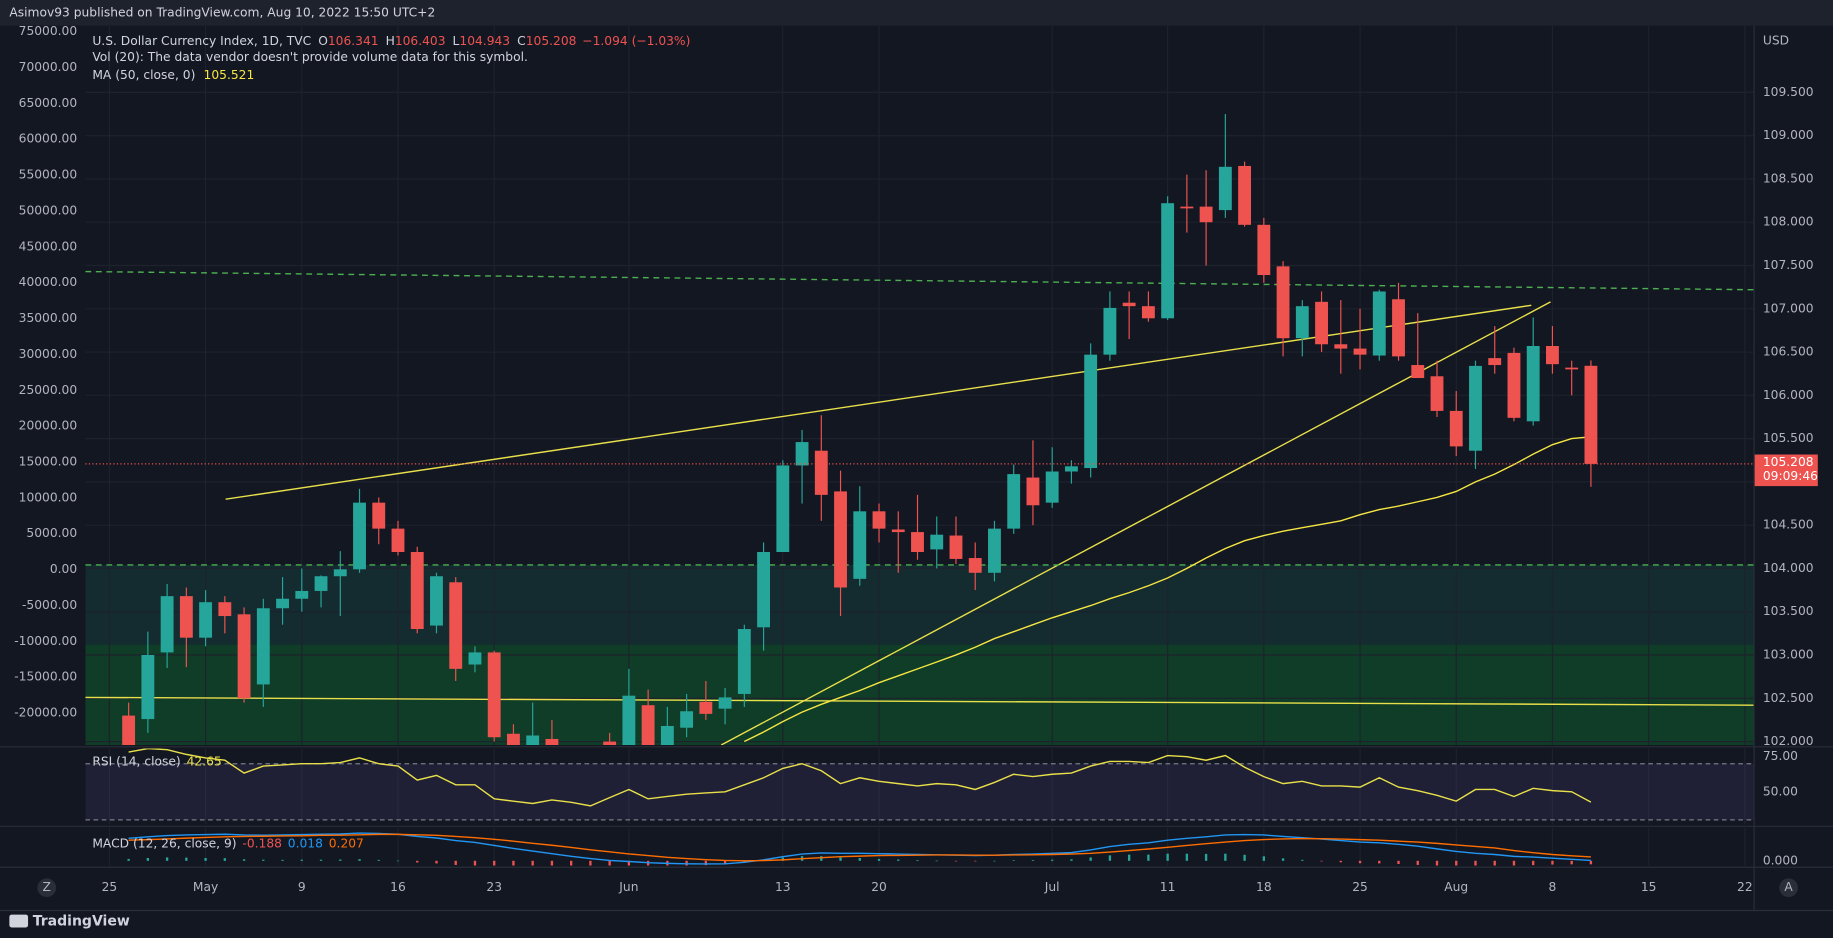  Describe the element at coordinates (859, 848) in the screenshot. I see `macd-line` at that location.